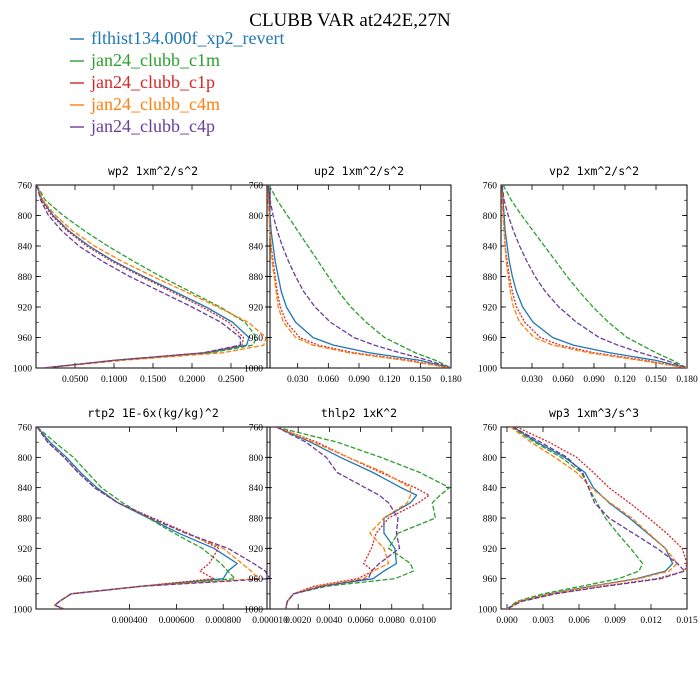 This screenshot has width=700, height=700. Describe the element at coordinates (155, 104) in the screenshot. I see `legend-label: jan24_clubb_c4m` at that location.